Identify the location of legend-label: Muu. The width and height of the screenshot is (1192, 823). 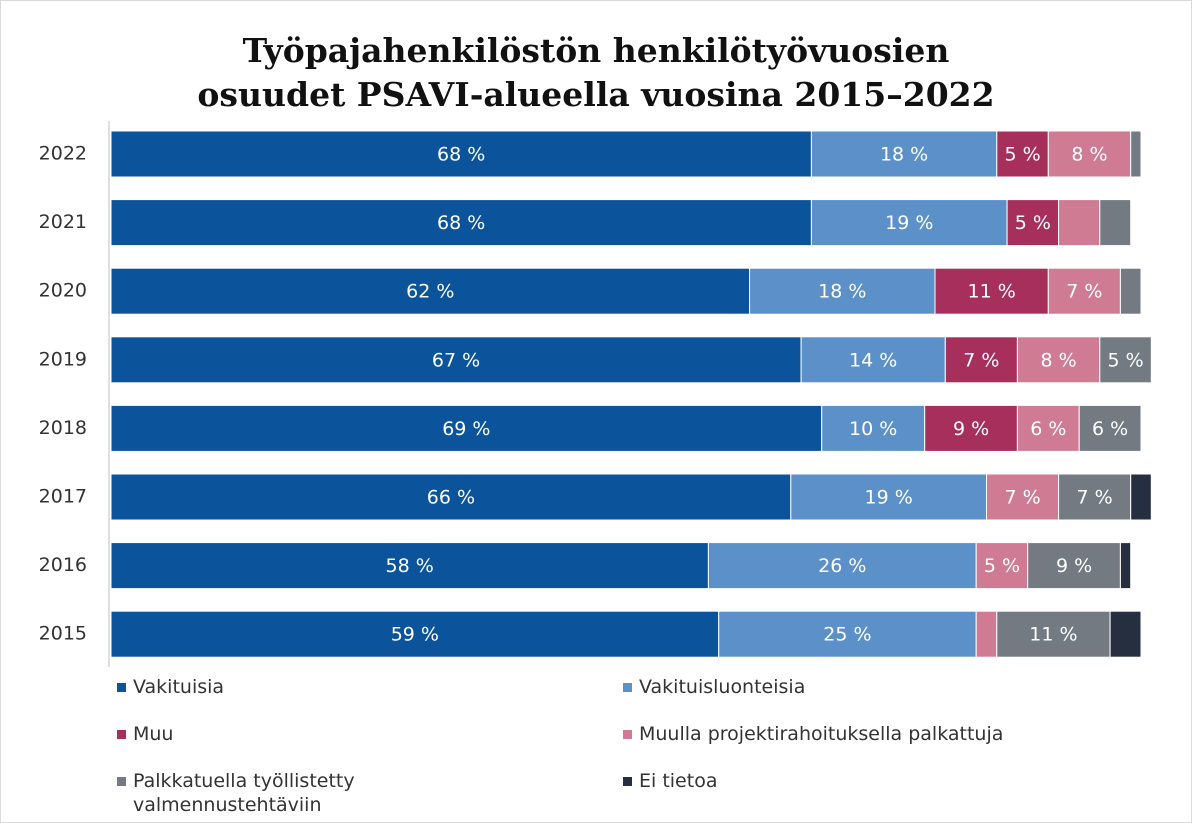
(153, 734).